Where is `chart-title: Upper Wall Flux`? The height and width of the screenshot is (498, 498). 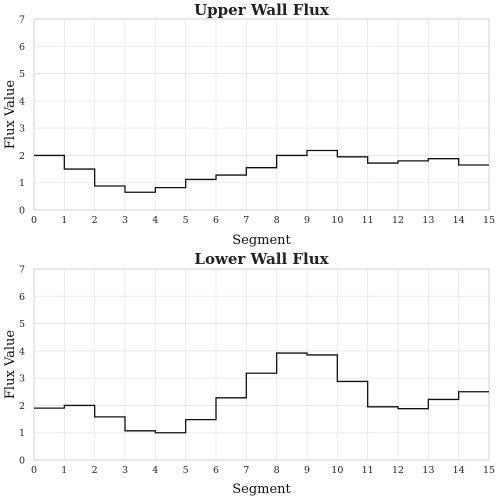 chart-title: Upper Wall Flux is located at coordinates (262, 10).